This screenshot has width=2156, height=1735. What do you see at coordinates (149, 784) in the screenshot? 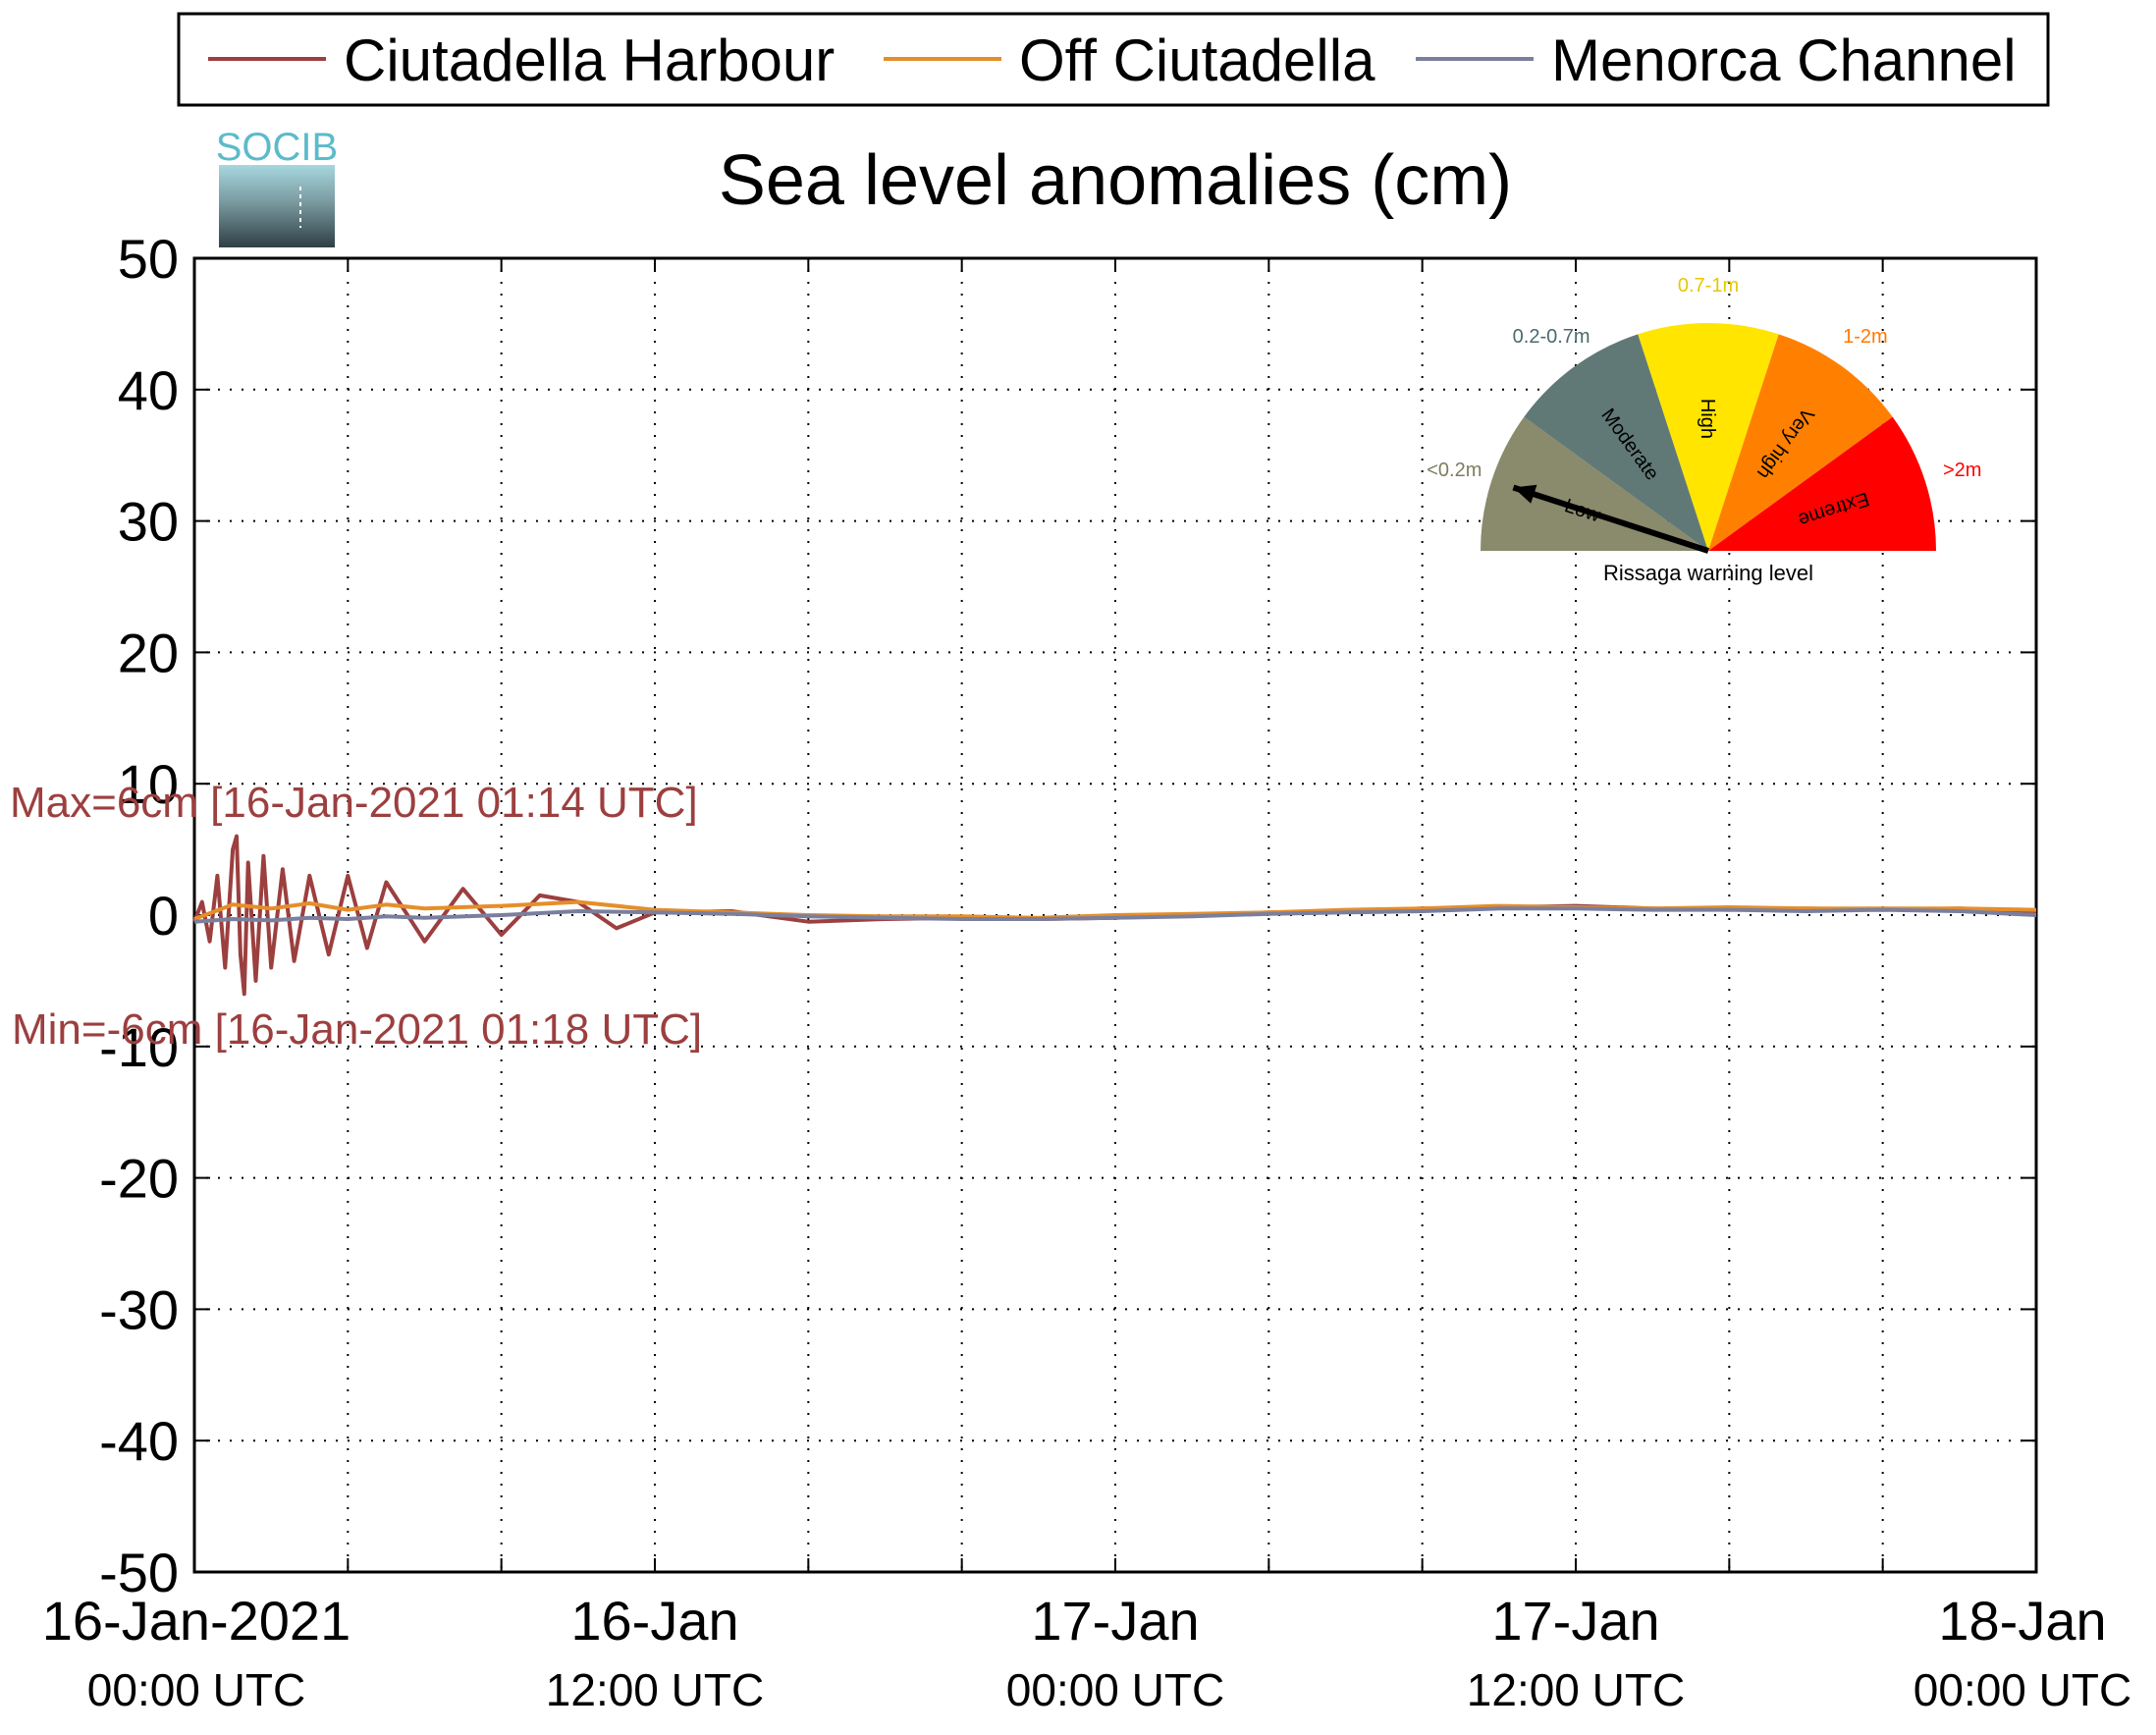
I see `y-tick-label: 10` at bounding box center [149, 784].